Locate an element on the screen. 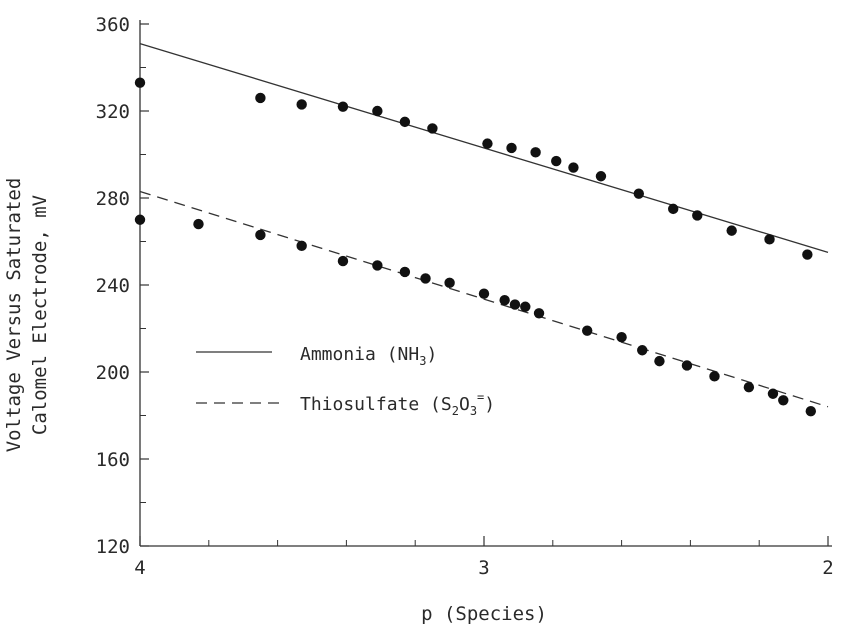 The image size is (842, 631). x-tick-label: 2 is located at coordinates (827, 568).